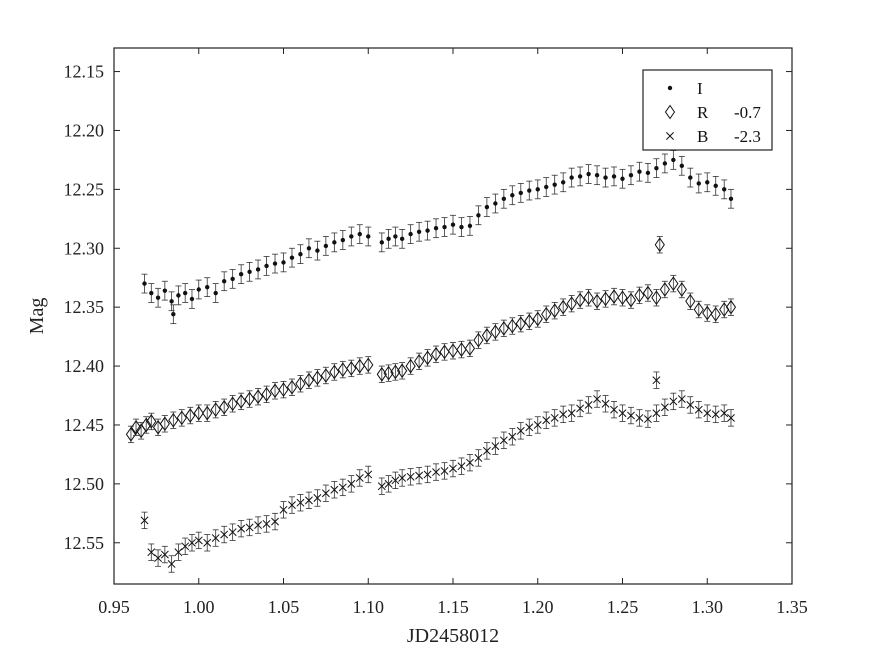 Image resolution: width=875 pixels, height=656 pixels. Describe the element at coordinates (623, 607) in the screenshot. I see `x-tick-label: 1.25` at that location.